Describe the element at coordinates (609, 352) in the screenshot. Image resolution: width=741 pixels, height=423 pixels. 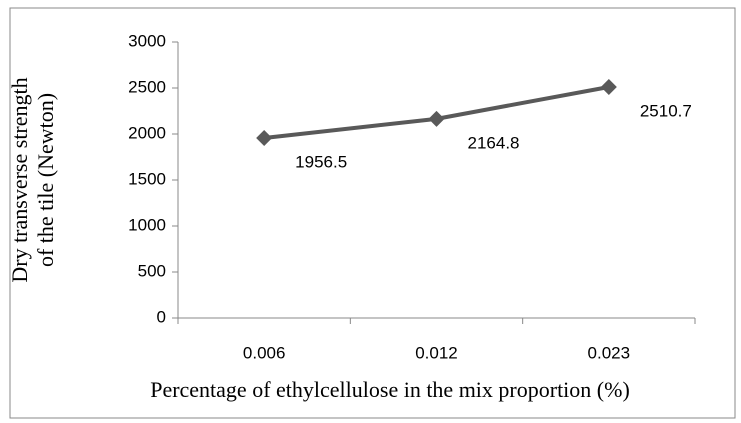
I see `x-tick-label: 0.023` at that location.